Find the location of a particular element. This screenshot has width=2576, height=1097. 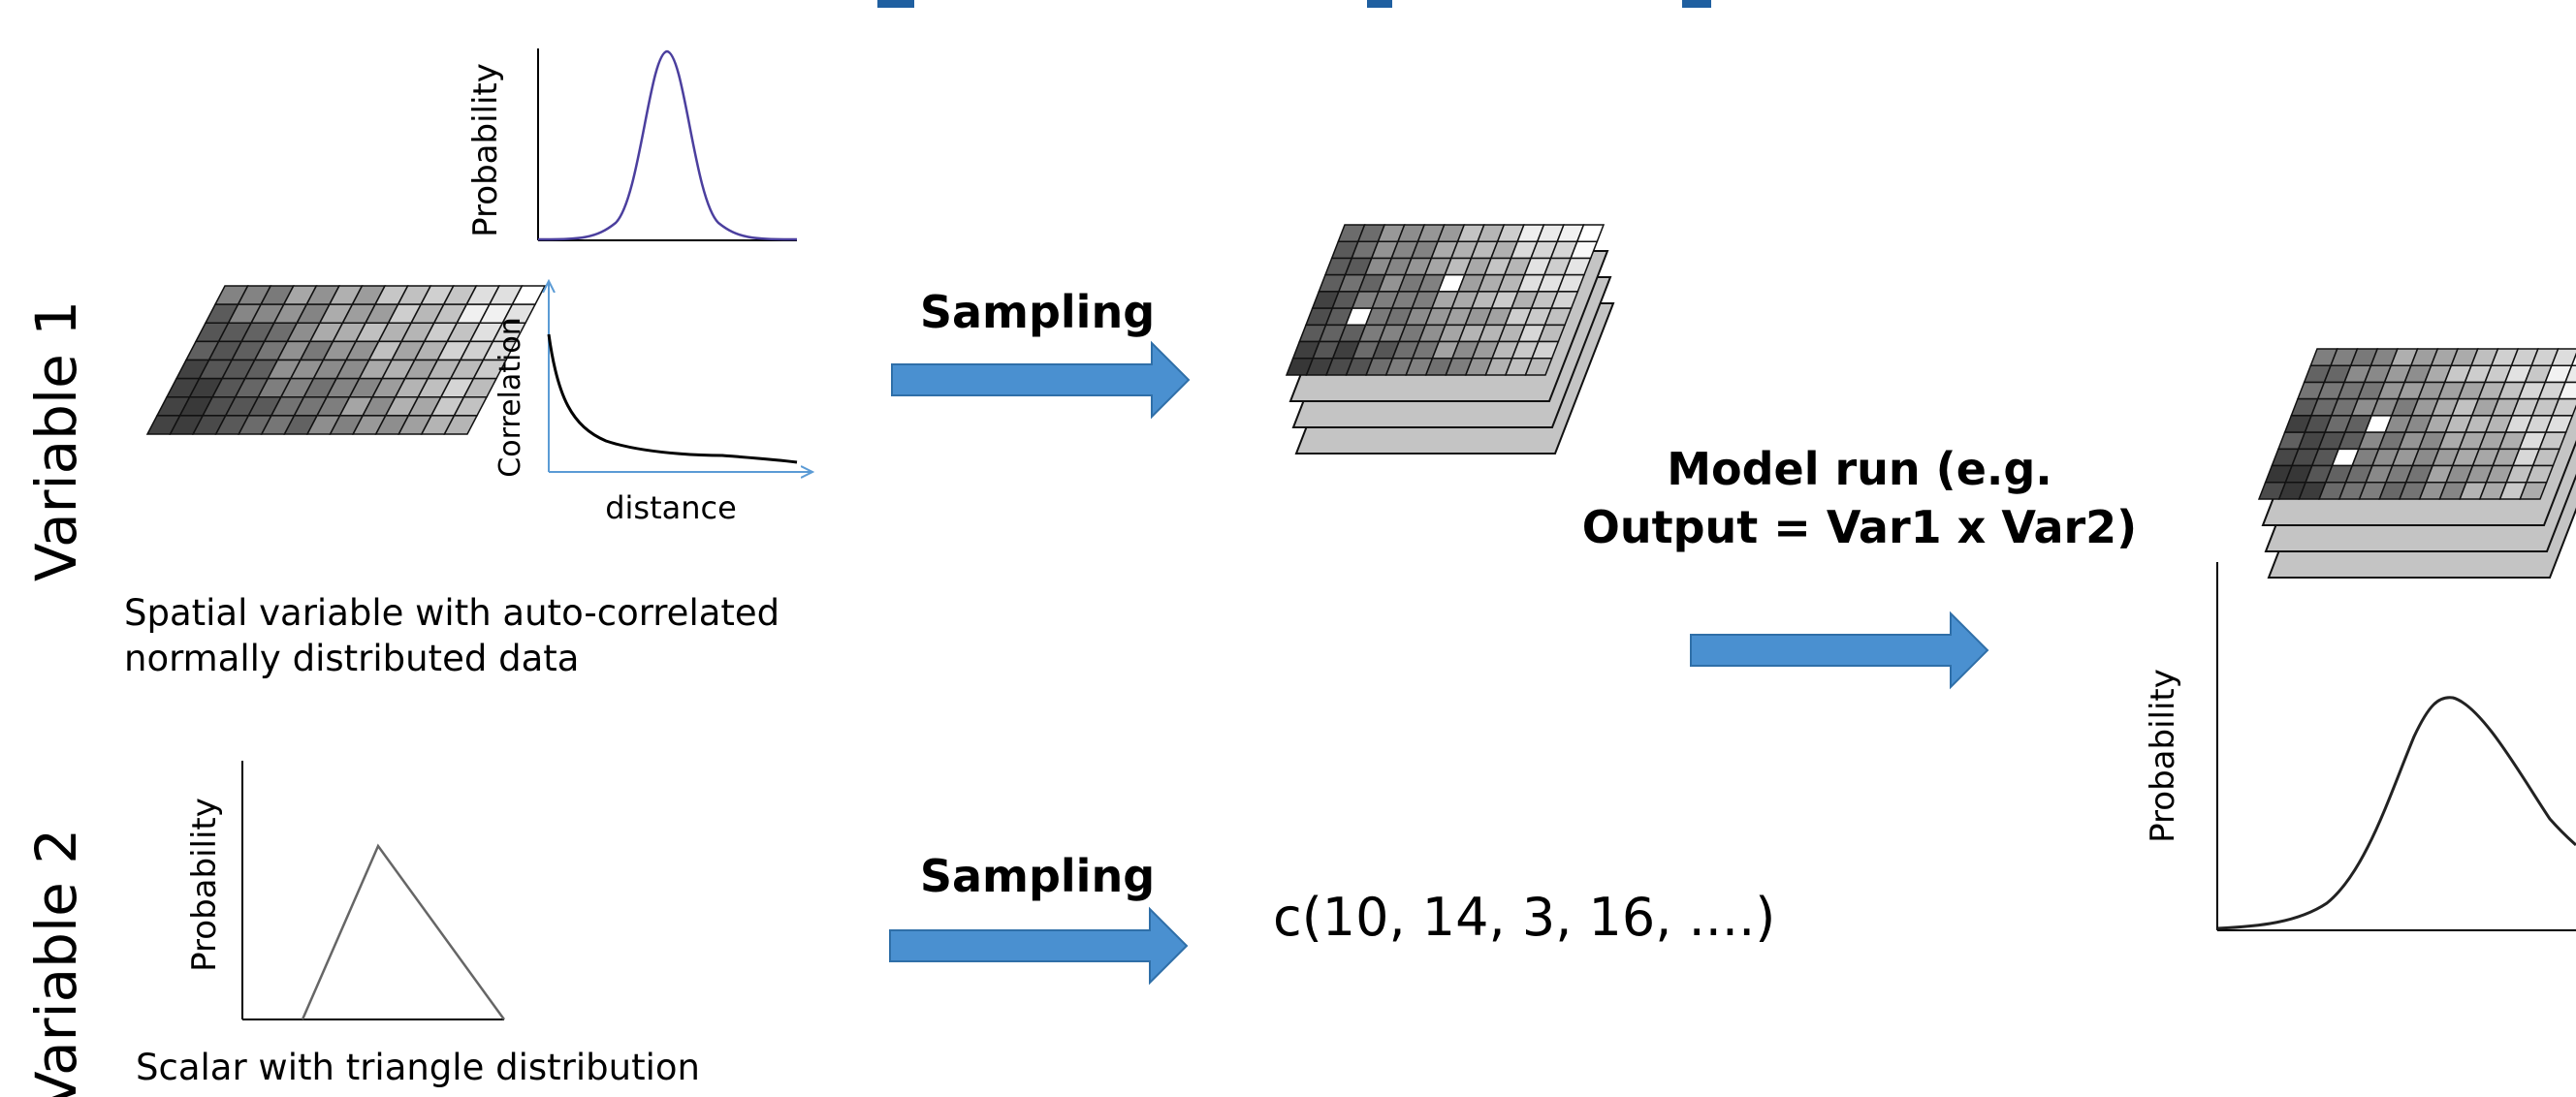

correlogram-x-label: distance is located at coordinates (671, 507).